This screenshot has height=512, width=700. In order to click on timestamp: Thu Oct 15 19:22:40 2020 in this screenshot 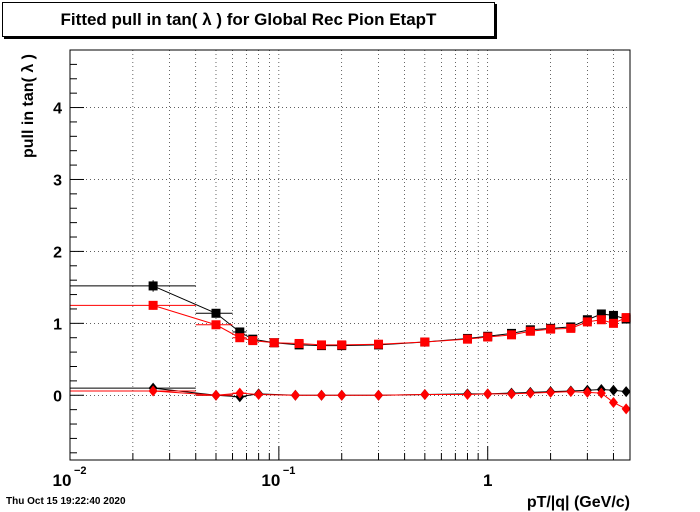, I will do `click(66, 501)`.